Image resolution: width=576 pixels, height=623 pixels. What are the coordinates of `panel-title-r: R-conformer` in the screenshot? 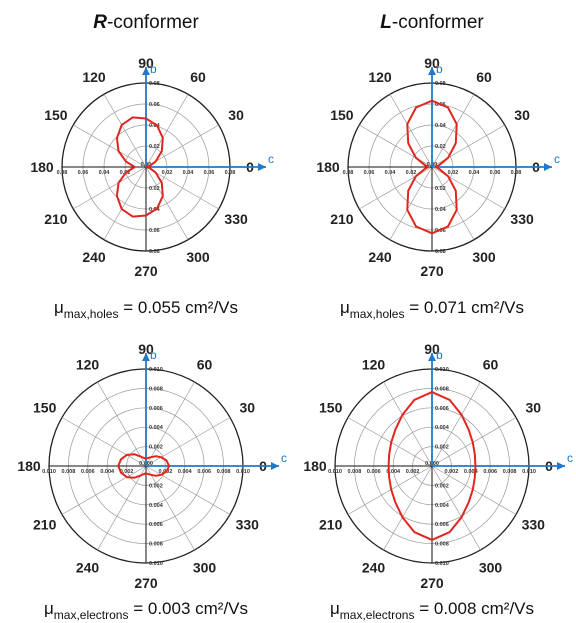 It's located at (146, 22).